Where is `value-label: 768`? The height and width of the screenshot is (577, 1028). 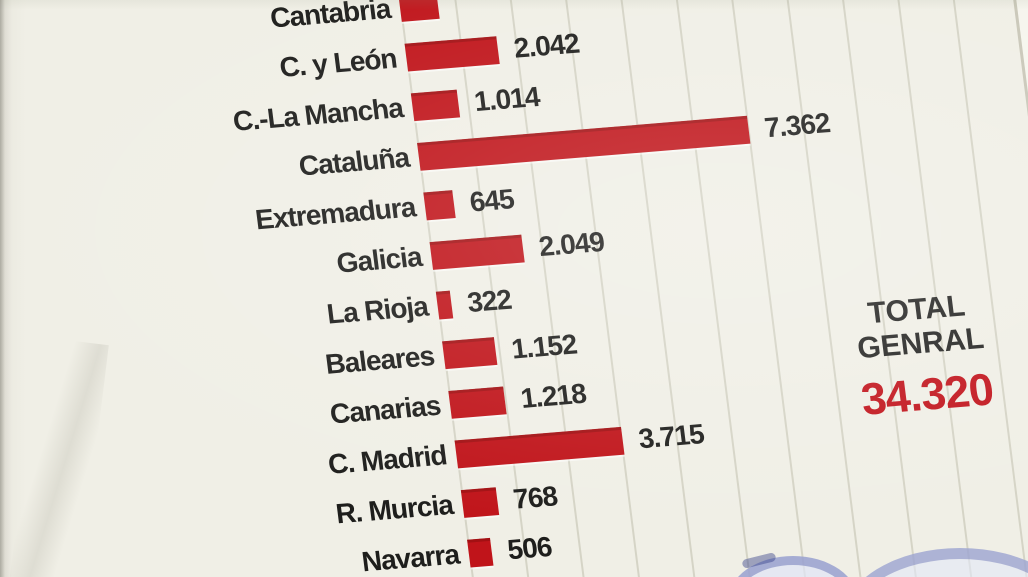
value-label: 768 is located at coordinates (535, 497).